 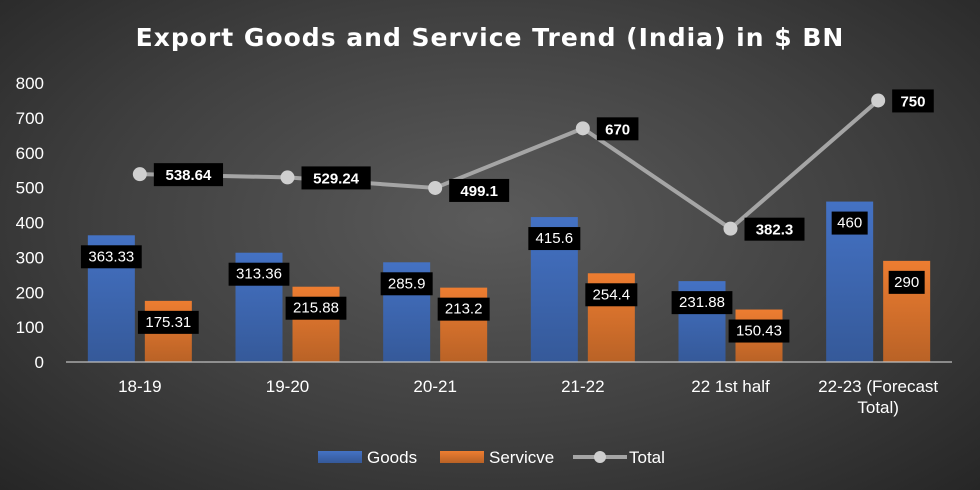 I want to click on y-tick-label: 100, so click(x=30, y=327).